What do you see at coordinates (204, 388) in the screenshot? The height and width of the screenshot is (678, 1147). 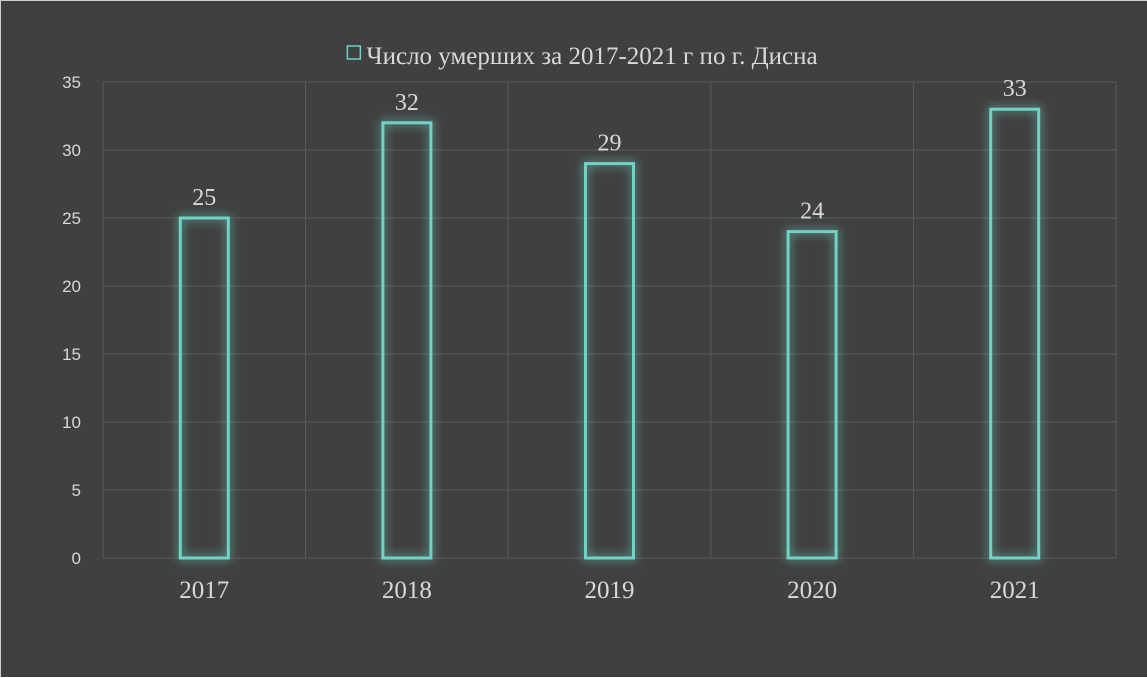 I see `bar-2017` at bounding box center [204, 388].